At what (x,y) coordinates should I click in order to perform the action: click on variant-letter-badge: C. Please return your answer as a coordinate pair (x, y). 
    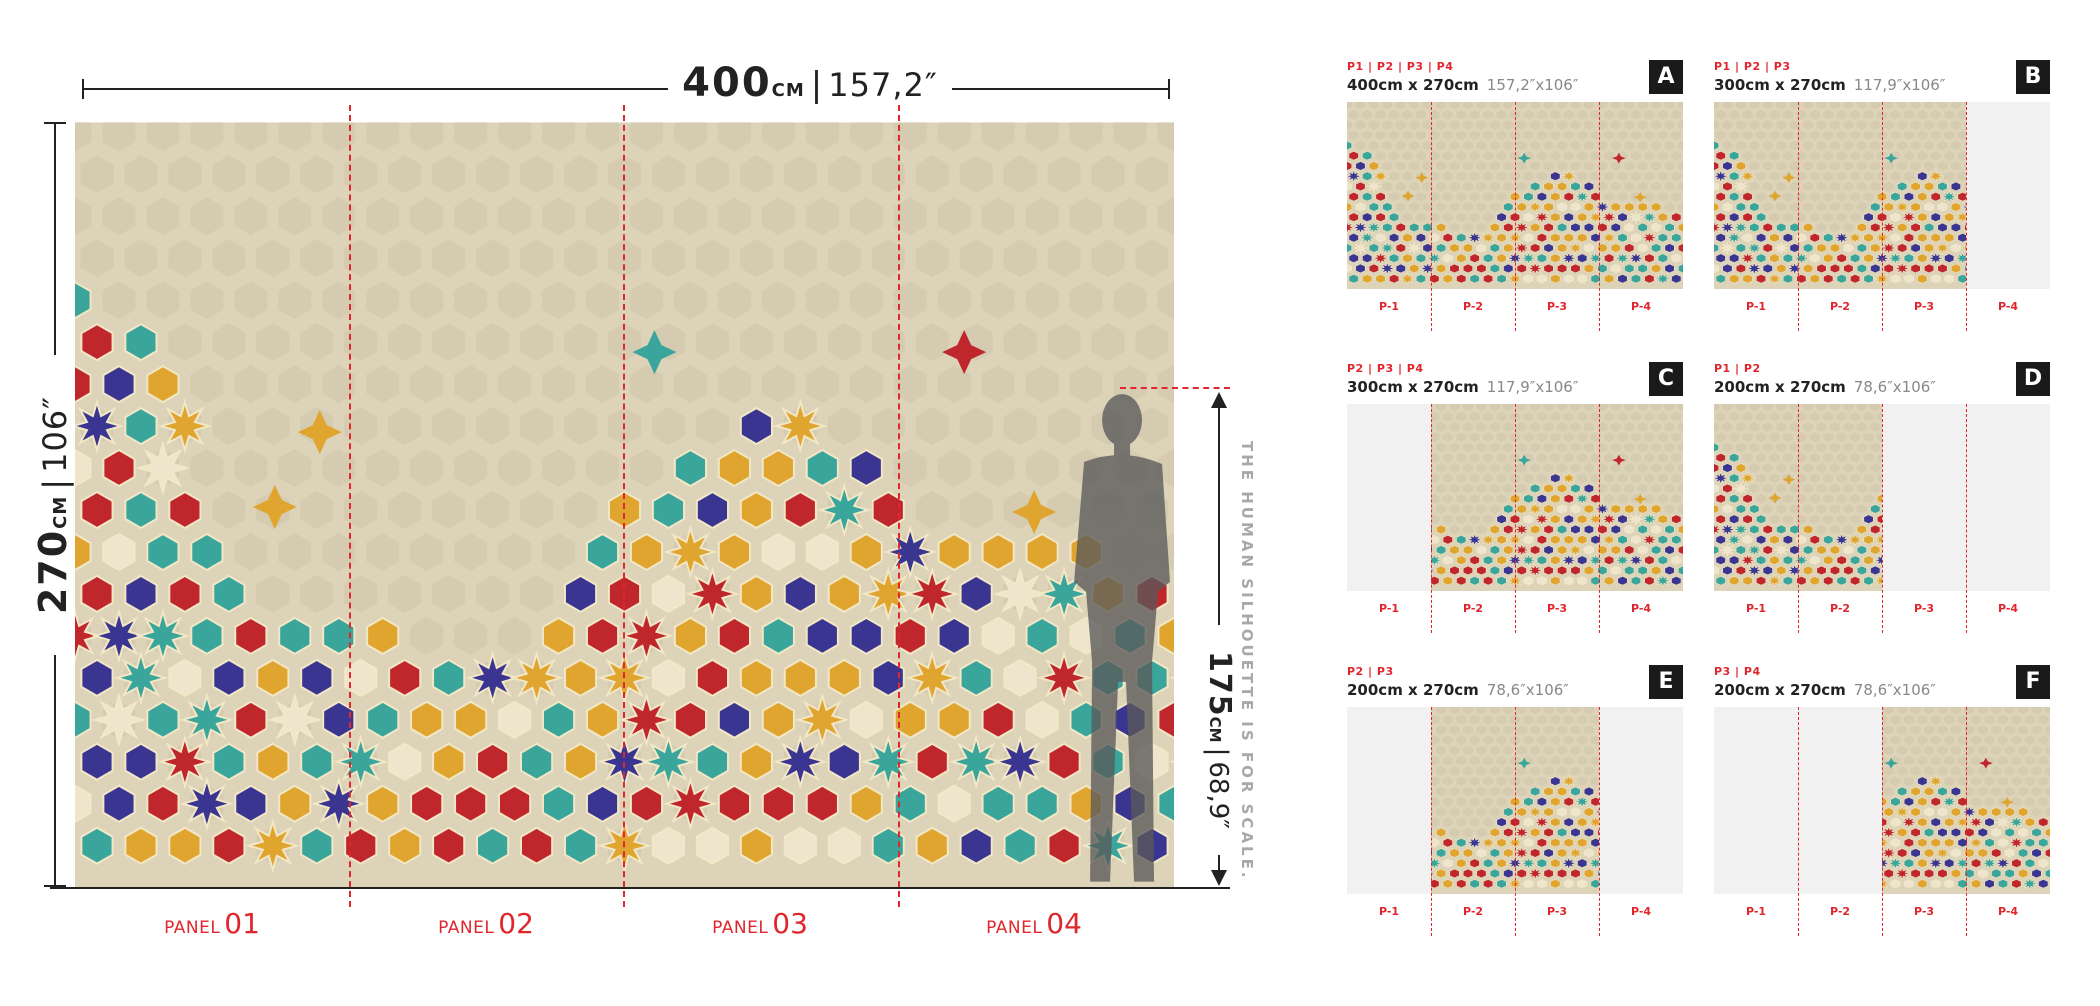
    Looking at the image, I should click on (1666, 379).